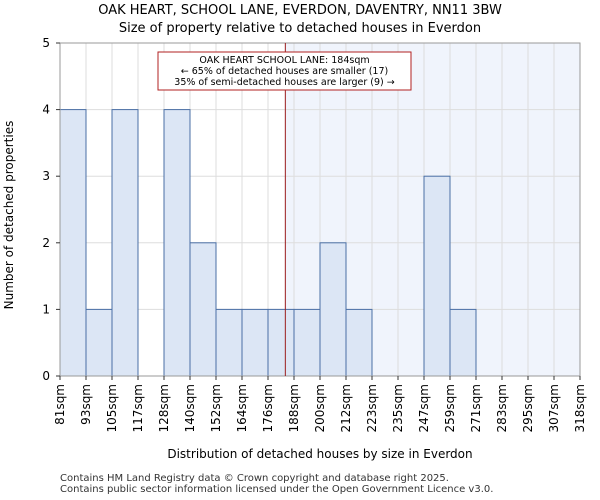  What do you see at coordinates (528, 408) in the screenshot?
I see `x-tick-label: 295sqm` at bounding box center [528, 408].